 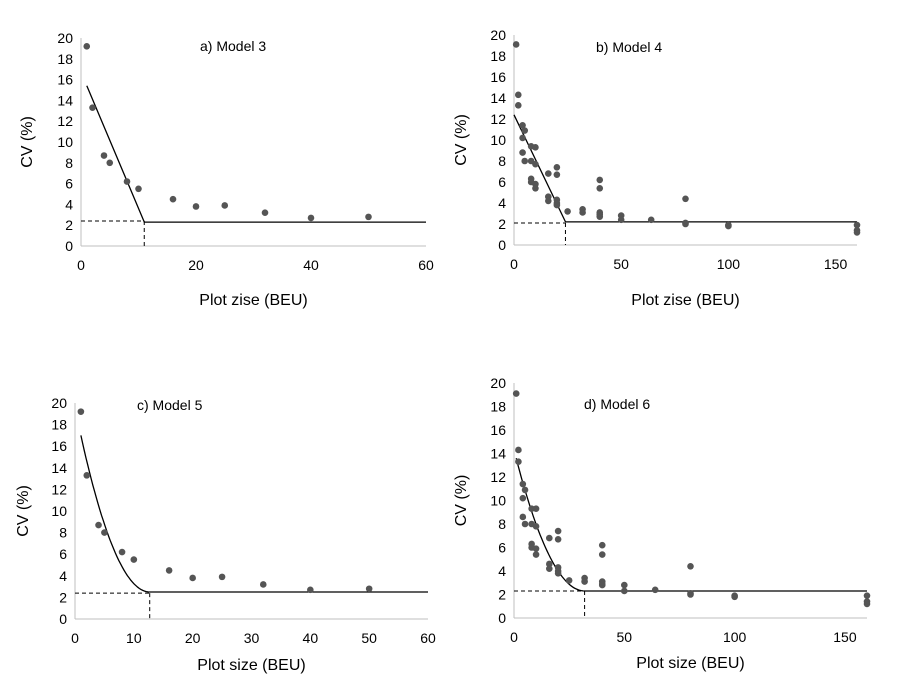 I want to click on panel-label: a) Model 3, so click(x=233, y=46).